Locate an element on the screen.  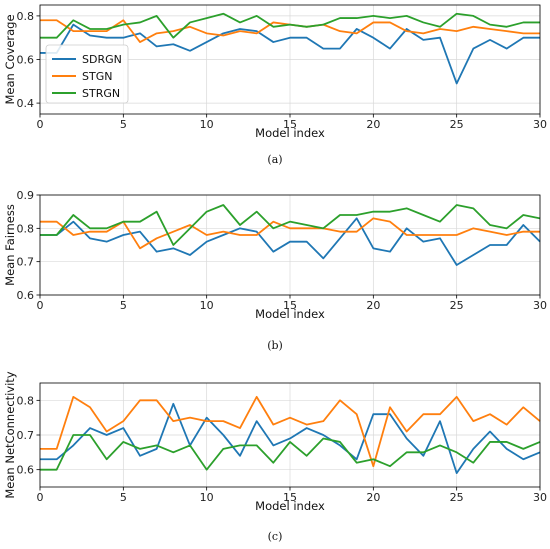
panel-b-xtick-label: 5 is located at coordinates (123, 305).